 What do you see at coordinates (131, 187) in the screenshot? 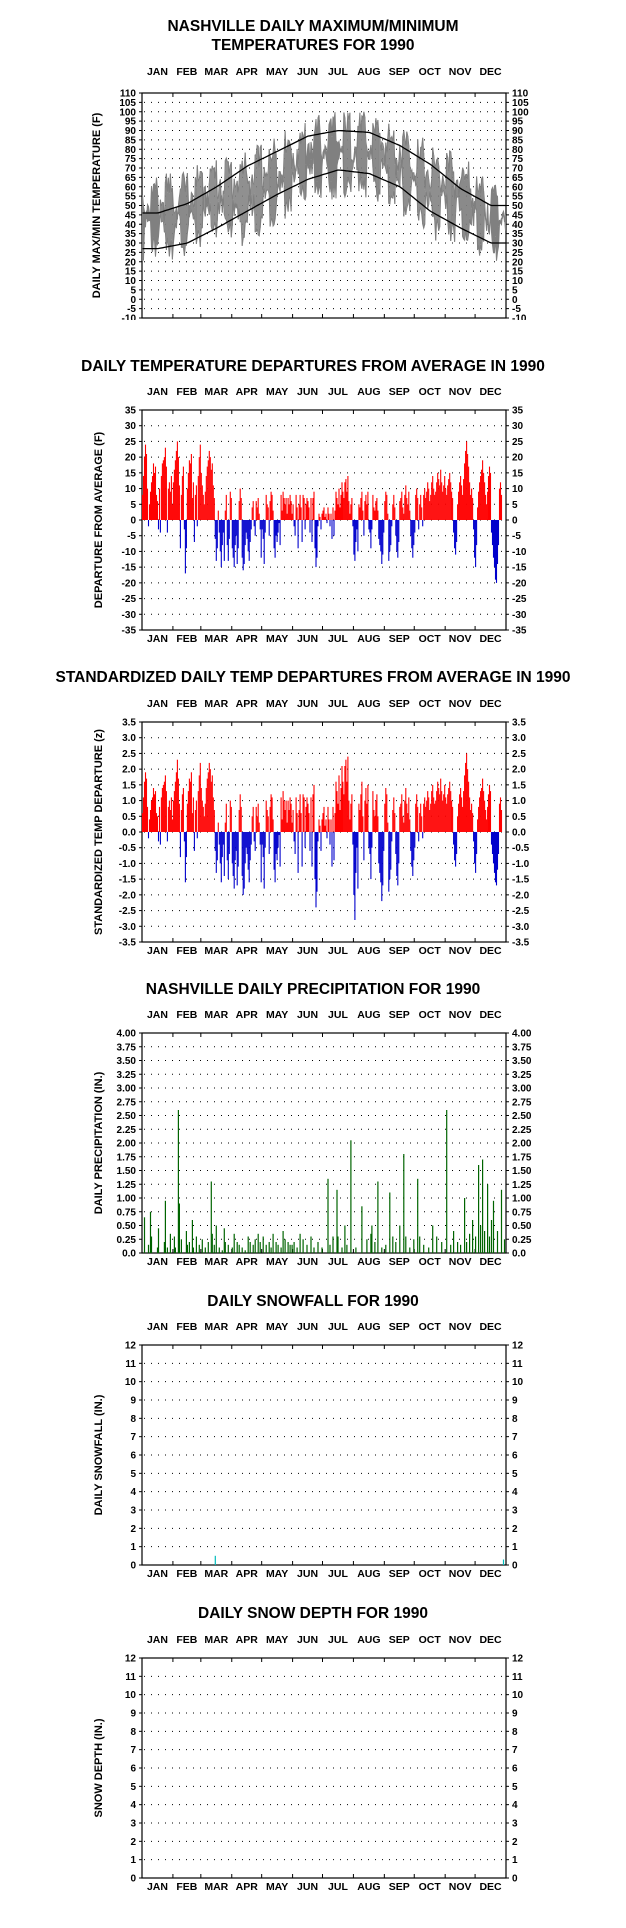
I see `y-tick-label-left: 60` at bounding box center [131, 187].